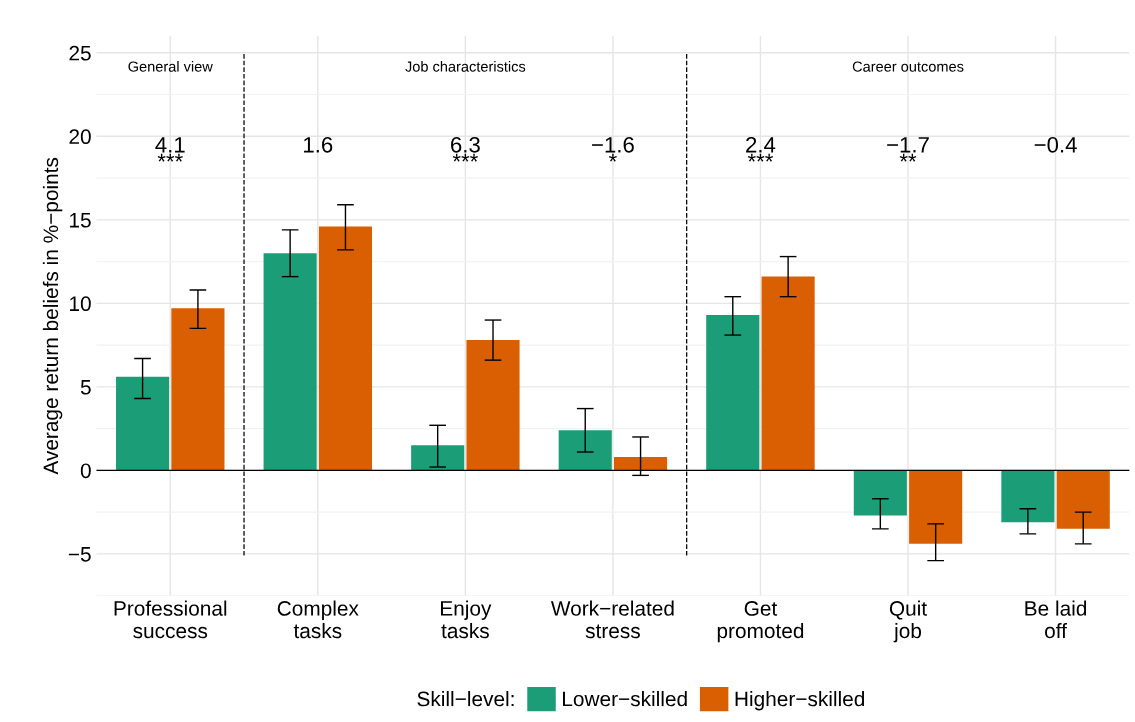  Describe the element at coordinates (79, 554) in the screenshot. I see `y-tick-label: −5` at that location.